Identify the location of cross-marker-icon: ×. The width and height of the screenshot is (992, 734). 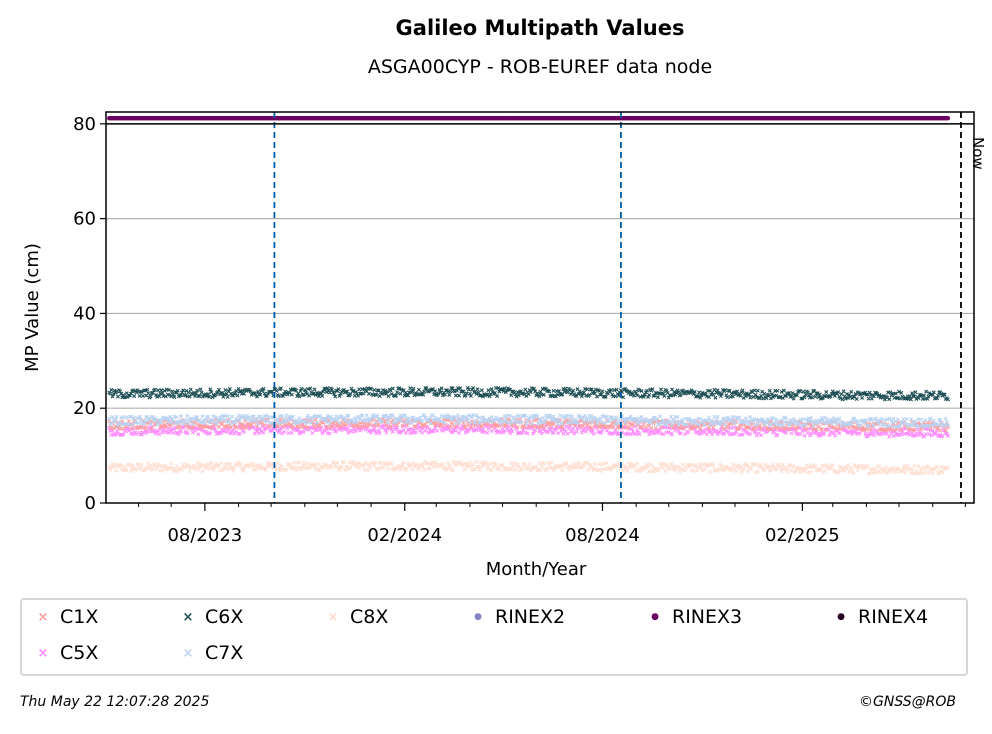
(188, 617).